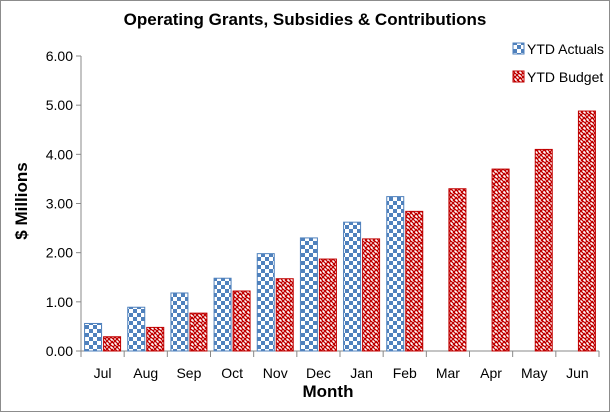  What do you see at coordinates (59, 253) in the screenshot?
I see `y-tick-label: 2.00` at bounding box center [59, 253].